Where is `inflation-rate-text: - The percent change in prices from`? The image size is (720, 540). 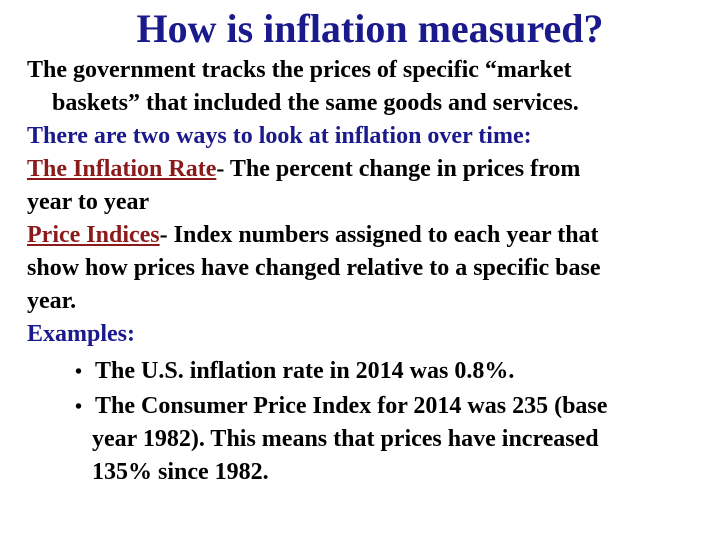
inflation-rate-text: - The percent change in prices from is located at coordinates (398, 169).